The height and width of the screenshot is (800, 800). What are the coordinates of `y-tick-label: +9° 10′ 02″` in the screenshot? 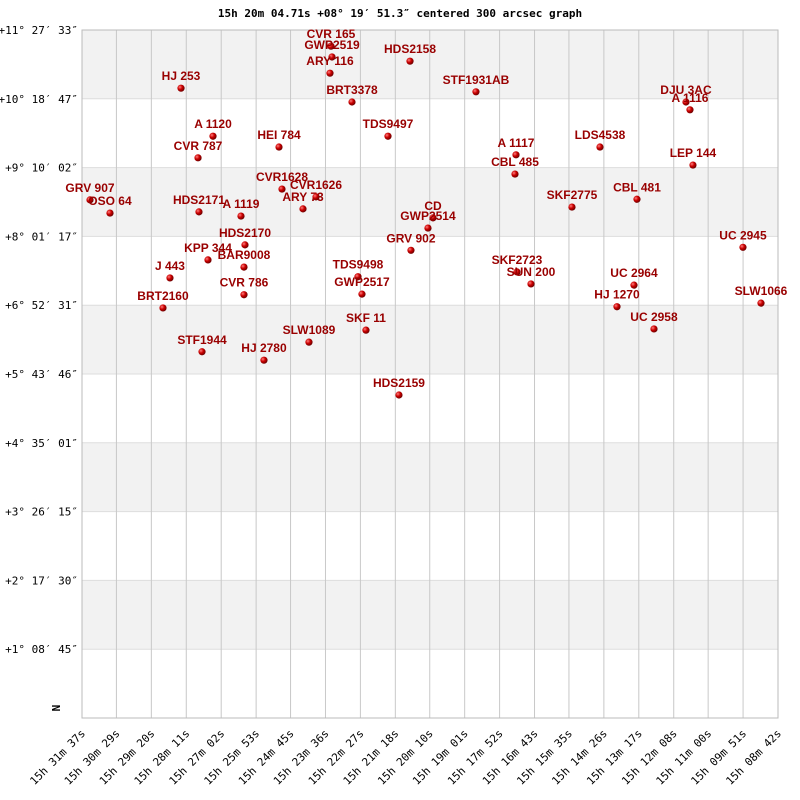 It's located at (41, 168).